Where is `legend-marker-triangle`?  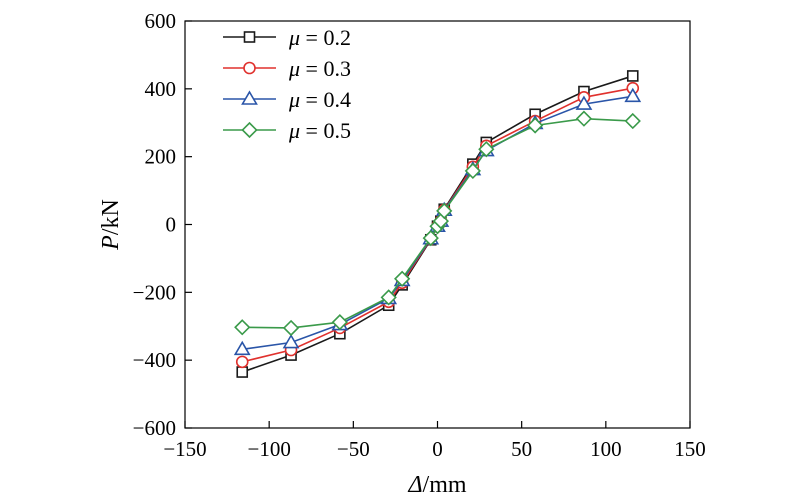
legend-marker-triangle is located at coordinates (249, 97).